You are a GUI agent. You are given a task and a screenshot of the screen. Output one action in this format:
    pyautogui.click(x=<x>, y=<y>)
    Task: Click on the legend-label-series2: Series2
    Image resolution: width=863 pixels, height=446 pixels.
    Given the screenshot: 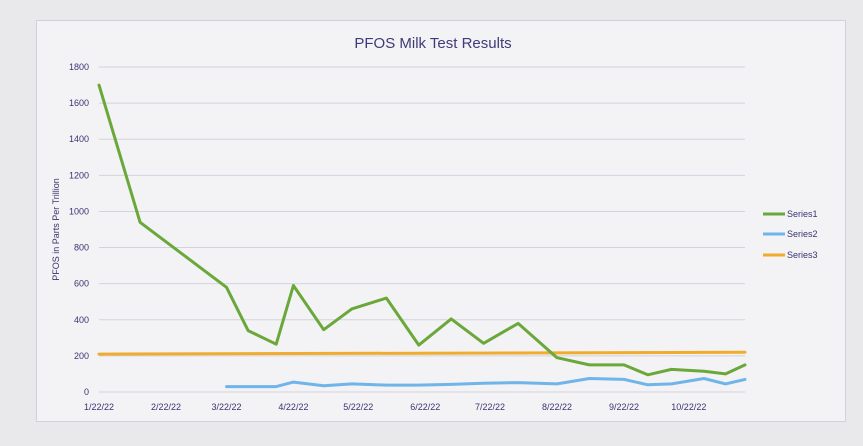 What is the action you would take?
    pyautogui.click(x=802, y=234)
    